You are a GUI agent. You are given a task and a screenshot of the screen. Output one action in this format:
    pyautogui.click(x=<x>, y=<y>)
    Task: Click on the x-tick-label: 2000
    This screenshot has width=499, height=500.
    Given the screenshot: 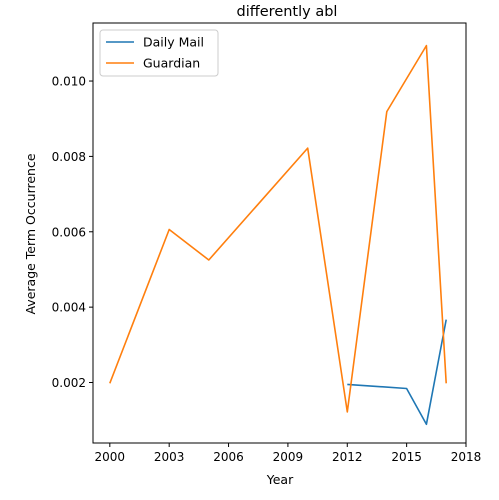 What is the action you would take?
    pyautogui.click(x=110, y=457)
    